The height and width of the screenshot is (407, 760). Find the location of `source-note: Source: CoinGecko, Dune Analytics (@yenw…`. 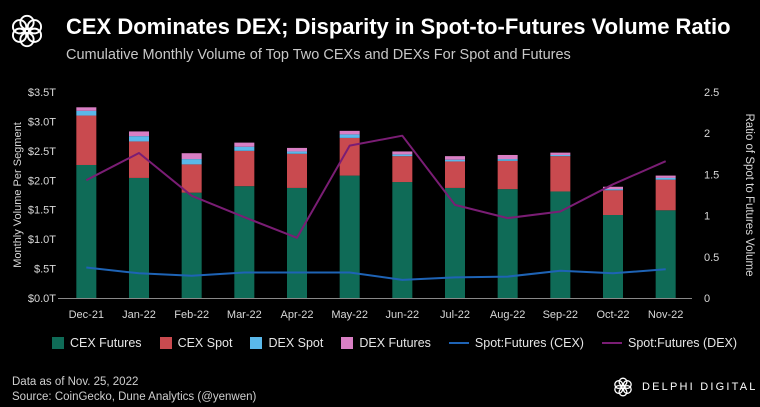

source-note: Source: CoinGecko, Dune Analytics (@yenw… is located at coordinates (134, 397).